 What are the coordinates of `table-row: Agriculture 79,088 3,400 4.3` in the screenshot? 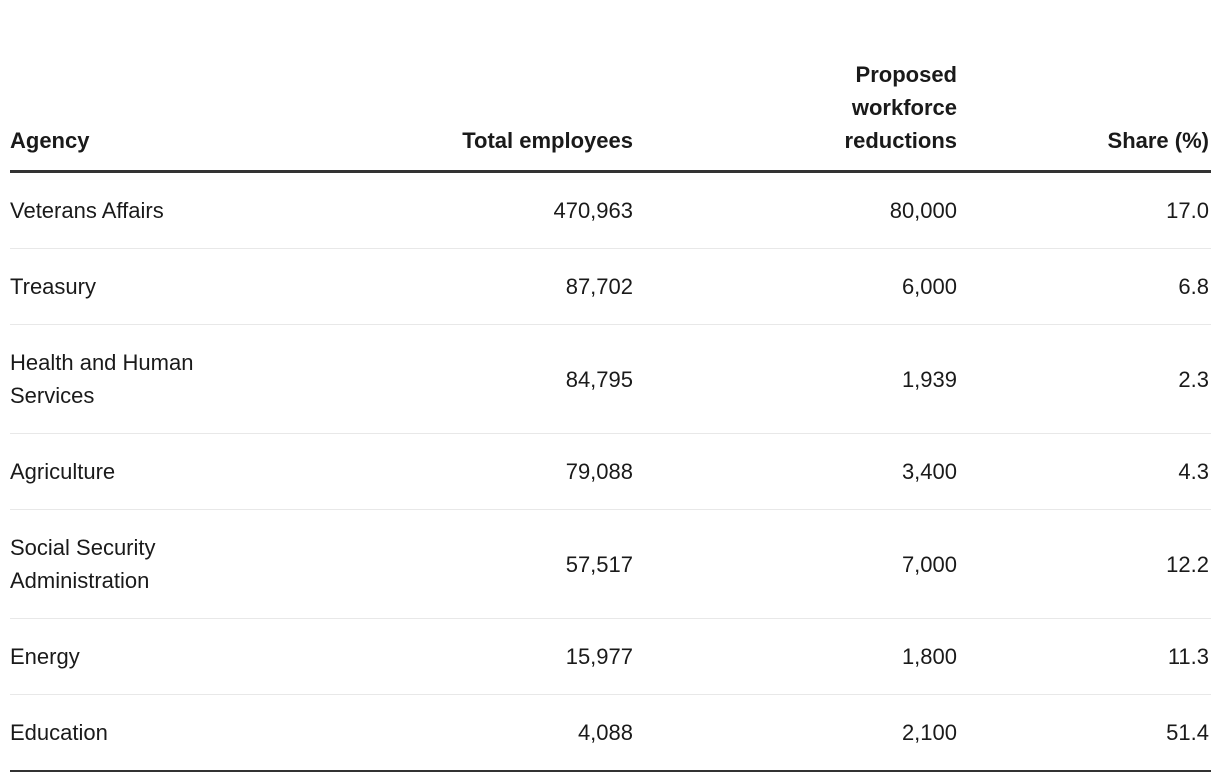 It's located at (610, 471).